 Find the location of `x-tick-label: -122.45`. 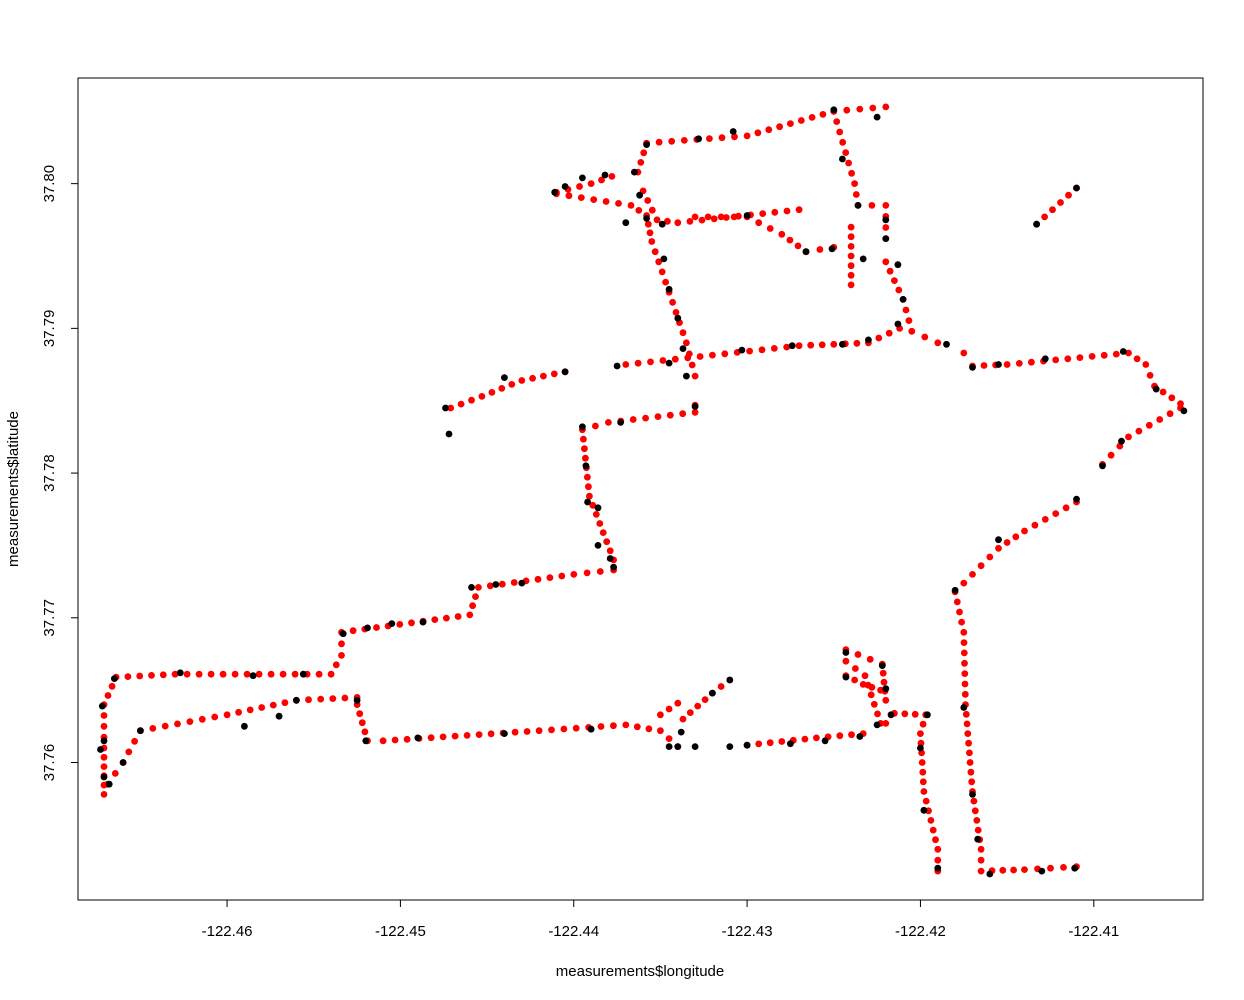

x-tick-label: -122.45 is located at coordinates (400, 931).